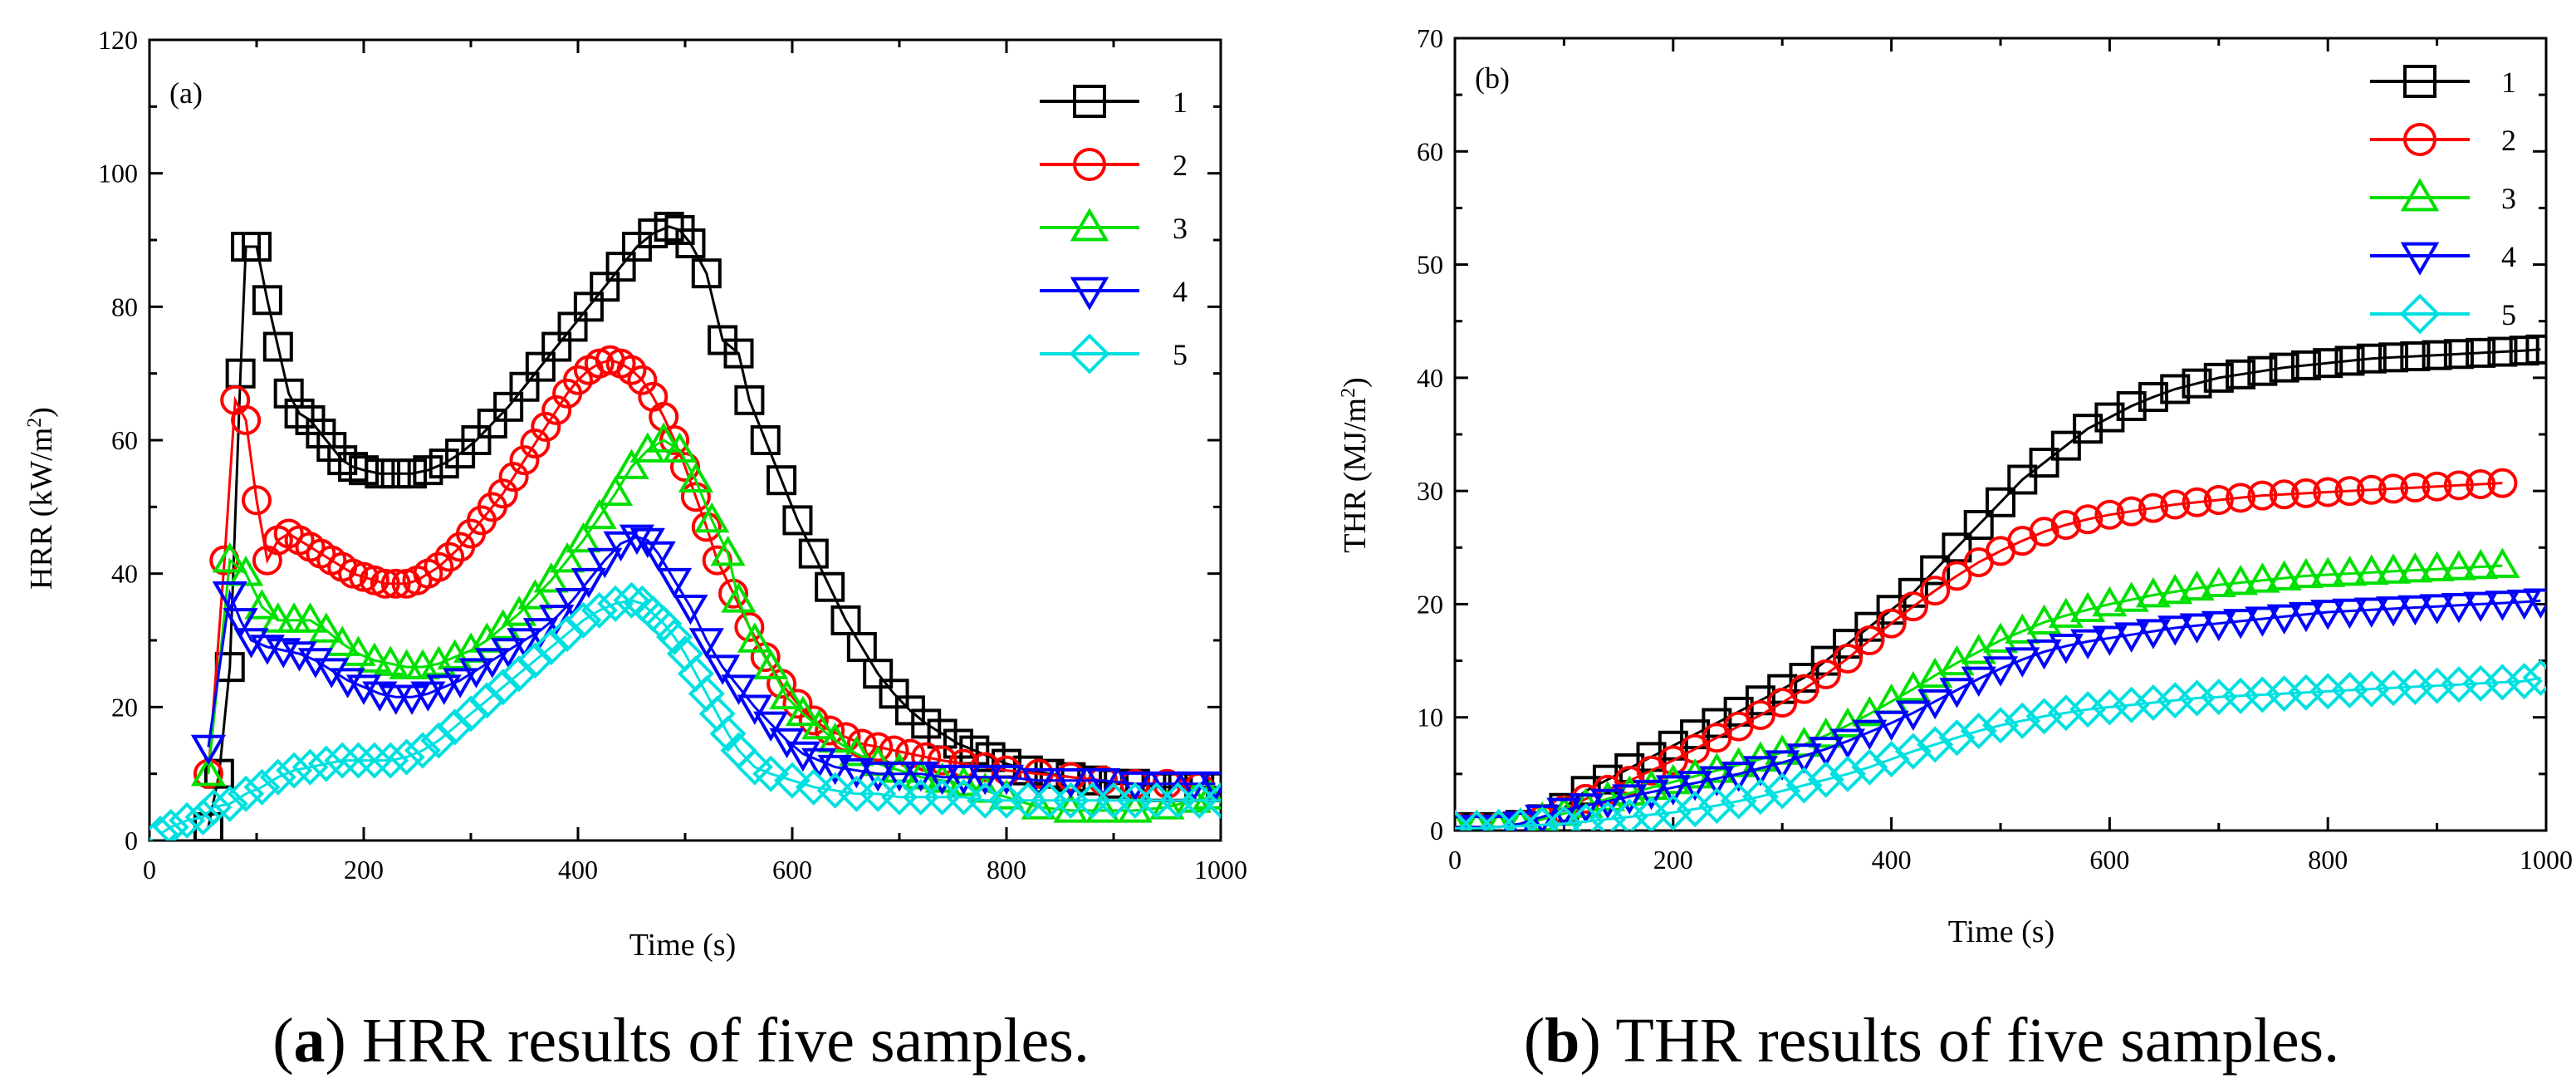 Image resolution: width=2576 pixels, height=1088 pixels. Describe the element at coordinates (1355, 382) in the screenshot. I see `thr-y-label-tail: )` at that location.